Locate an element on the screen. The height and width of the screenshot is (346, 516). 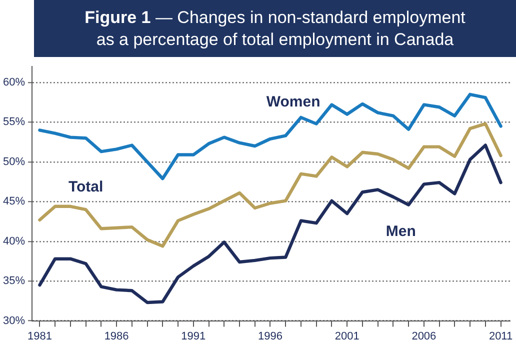
x-tick-label: 2011 is located at coordinates (500, 336).